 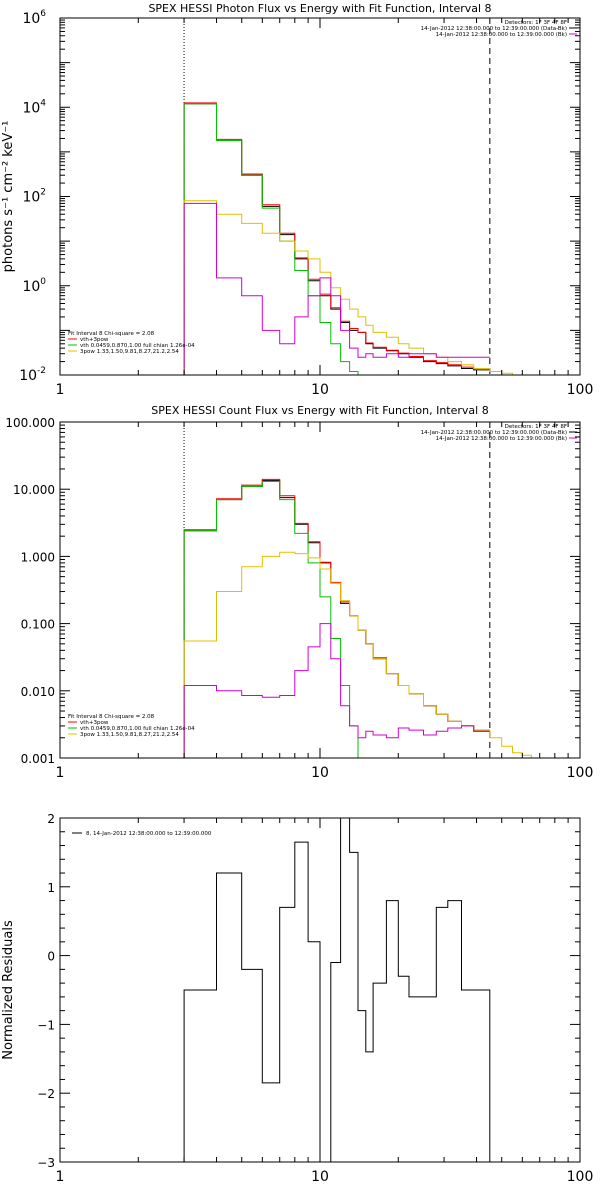 I want to click on plot-area, so click(x=337, y=990).